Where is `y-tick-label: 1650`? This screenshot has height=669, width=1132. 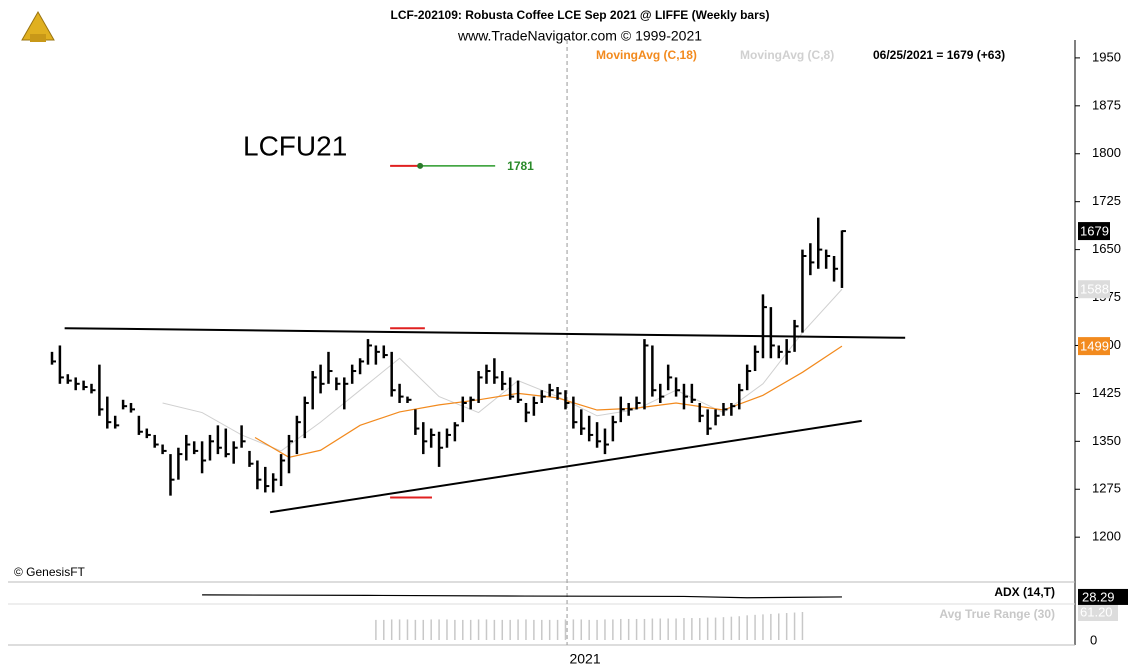
y-tick-label: 1650 is located at coordinates (1106, 248).